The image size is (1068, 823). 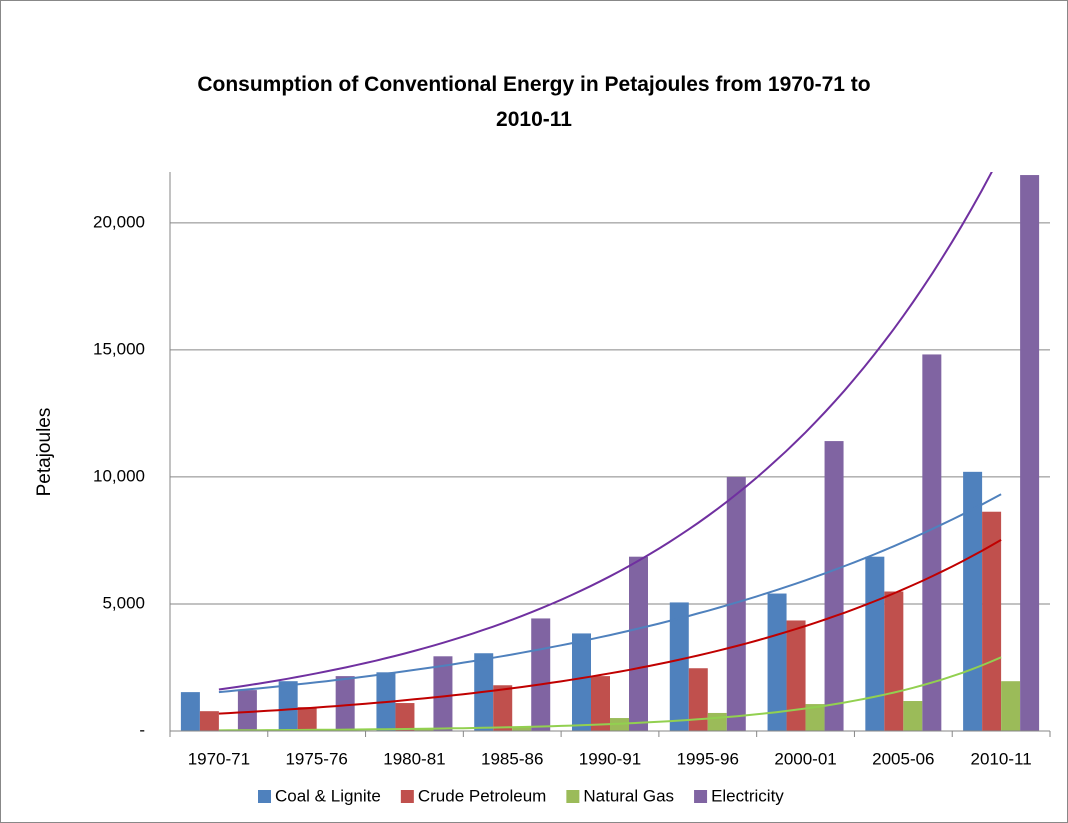 I want to click on legend-label: Electricity, so click(x=747, y=795).